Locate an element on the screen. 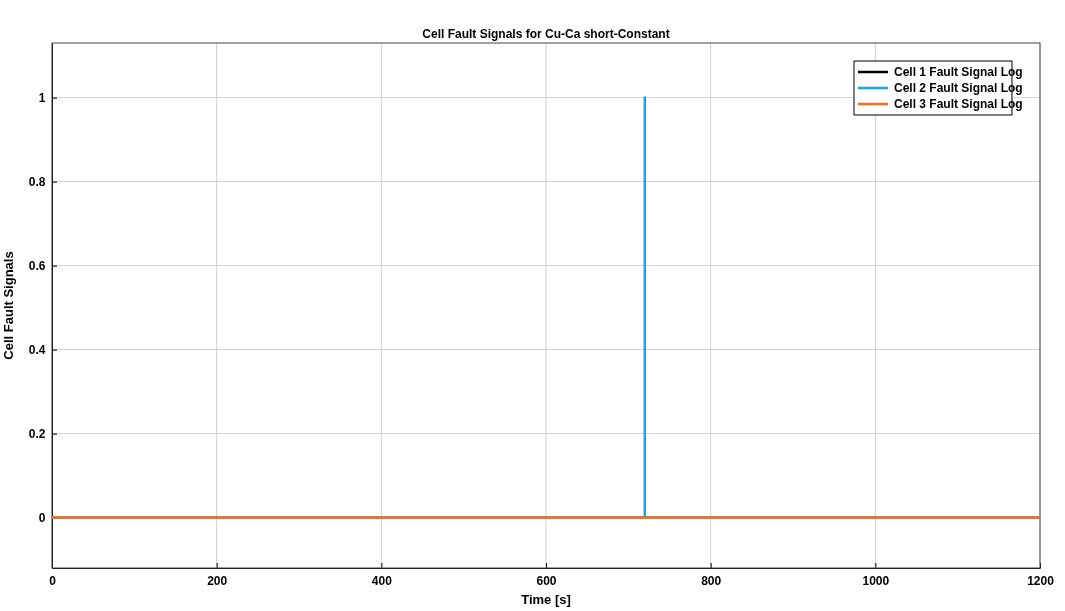 The width and height of the screenshot is (1065, 611). x-tick-label: 800 is located at coordinates (711, 581).